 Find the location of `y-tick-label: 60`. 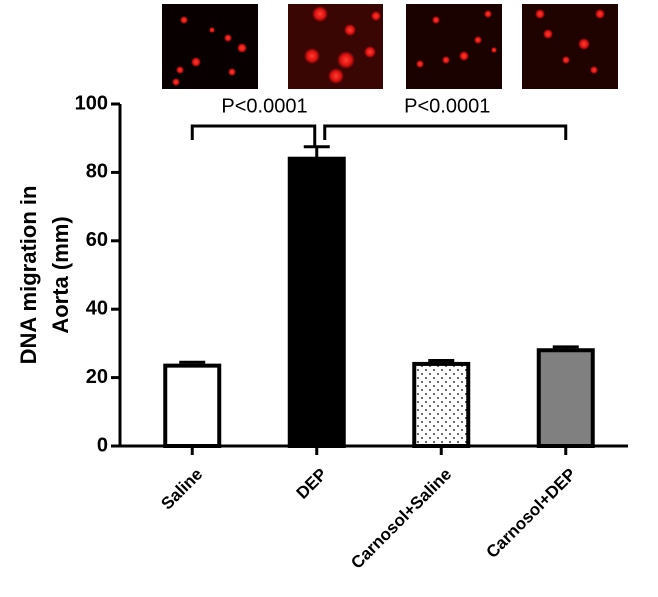

y-tick-label: 60 is located at coordinates (97, 240).